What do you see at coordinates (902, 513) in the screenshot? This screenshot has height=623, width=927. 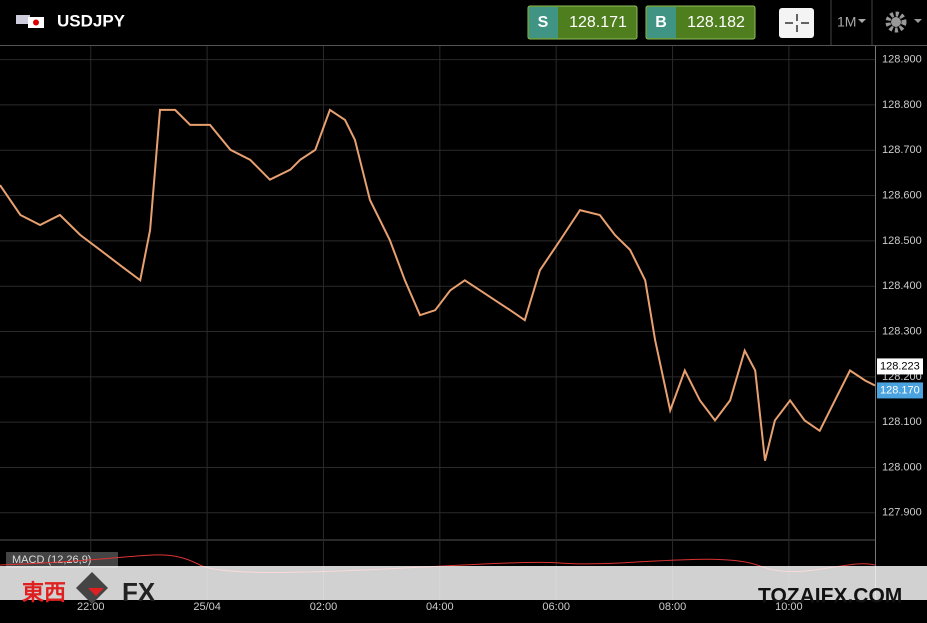 I see `y-tick-label: 127.900` at bounding box center [902, 513].